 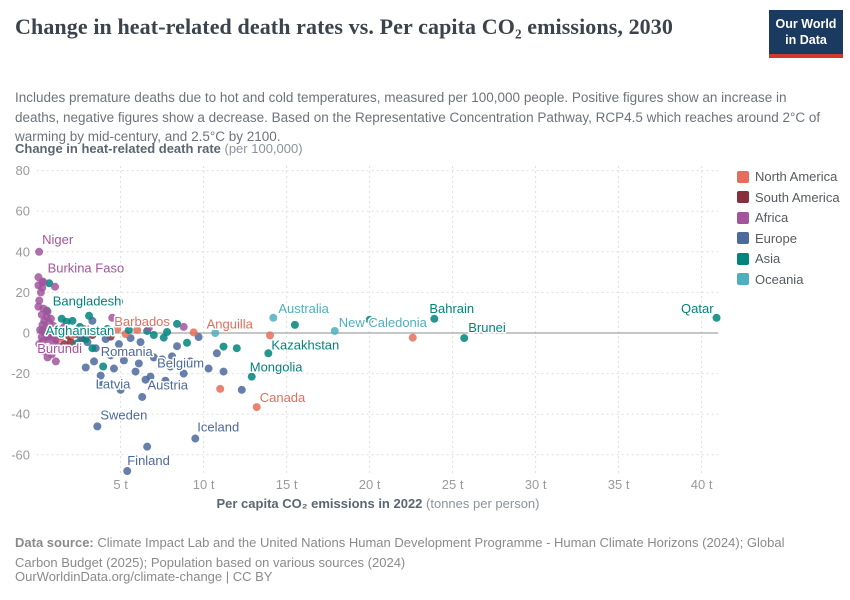 I want to click on legend-item-oceania: Oceania, so click(x=788, y=279).